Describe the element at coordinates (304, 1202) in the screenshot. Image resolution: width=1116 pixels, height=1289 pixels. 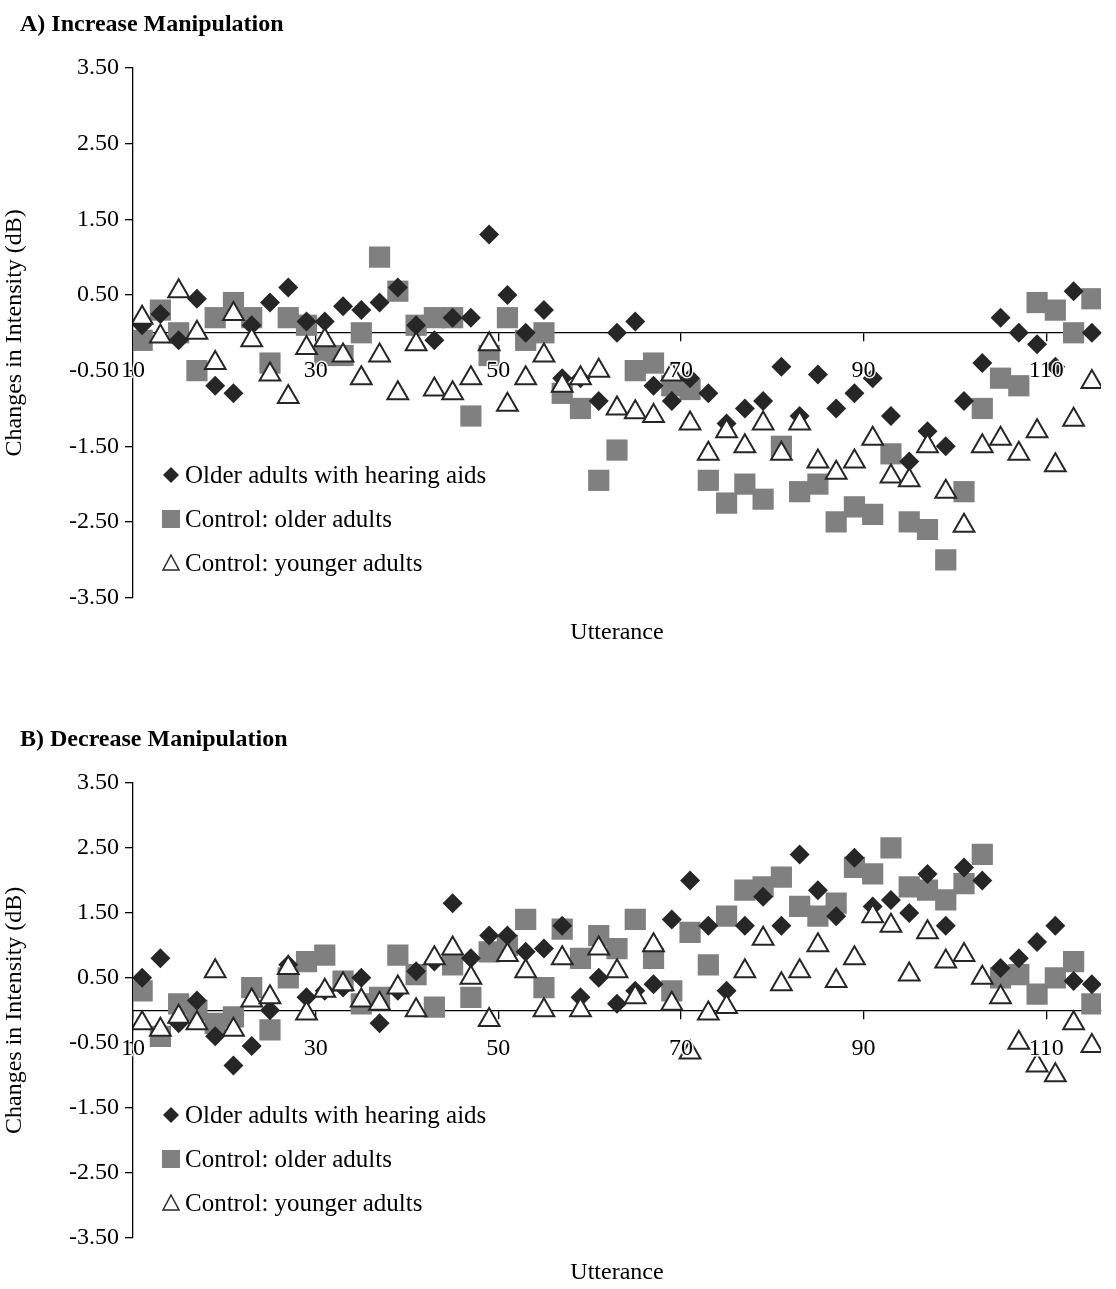
I see `legend-label: Control: younger adults` at that location.